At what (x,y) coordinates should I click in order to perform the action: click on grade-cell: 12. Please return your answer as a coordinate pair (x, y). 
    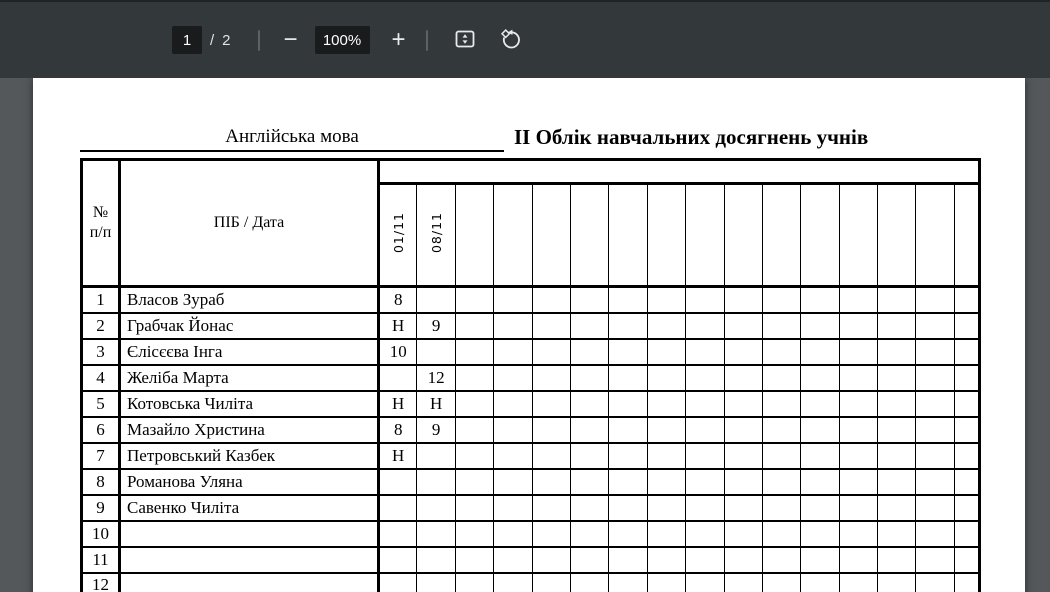
    Looking at the image, I should click on (436, 377).